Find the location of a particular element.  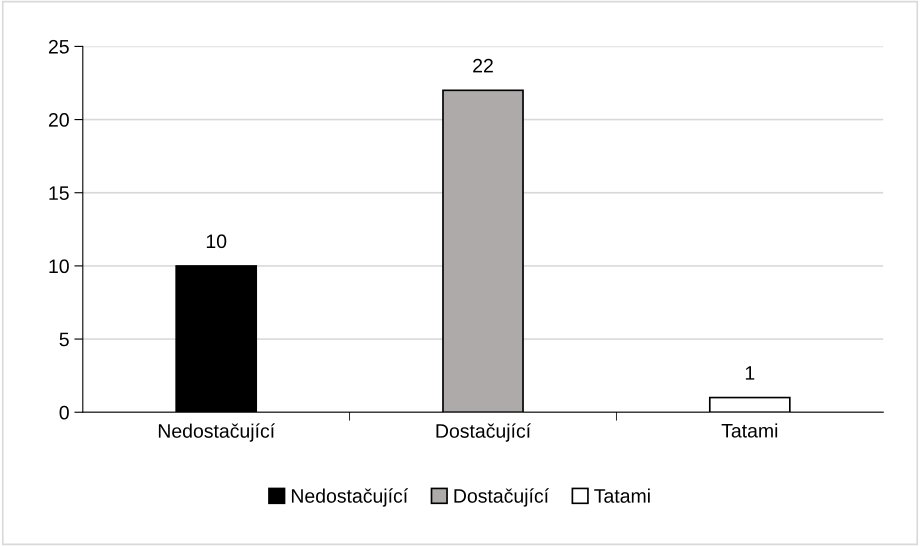

y-tick-label: 10 is located at coordinates (59, 266).